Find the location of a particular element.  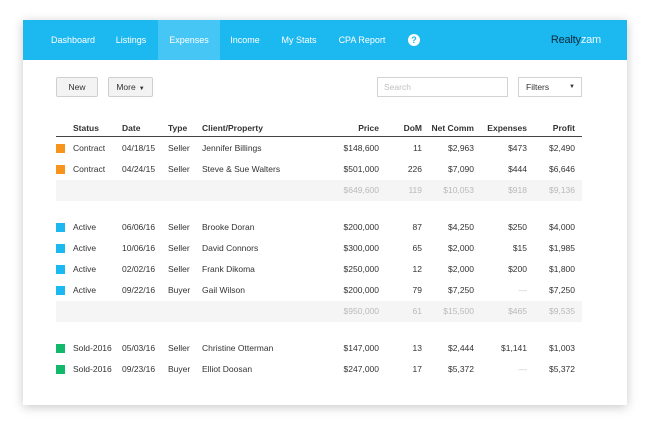

total-profit: $9,136 is located at coordinates (562, 190).